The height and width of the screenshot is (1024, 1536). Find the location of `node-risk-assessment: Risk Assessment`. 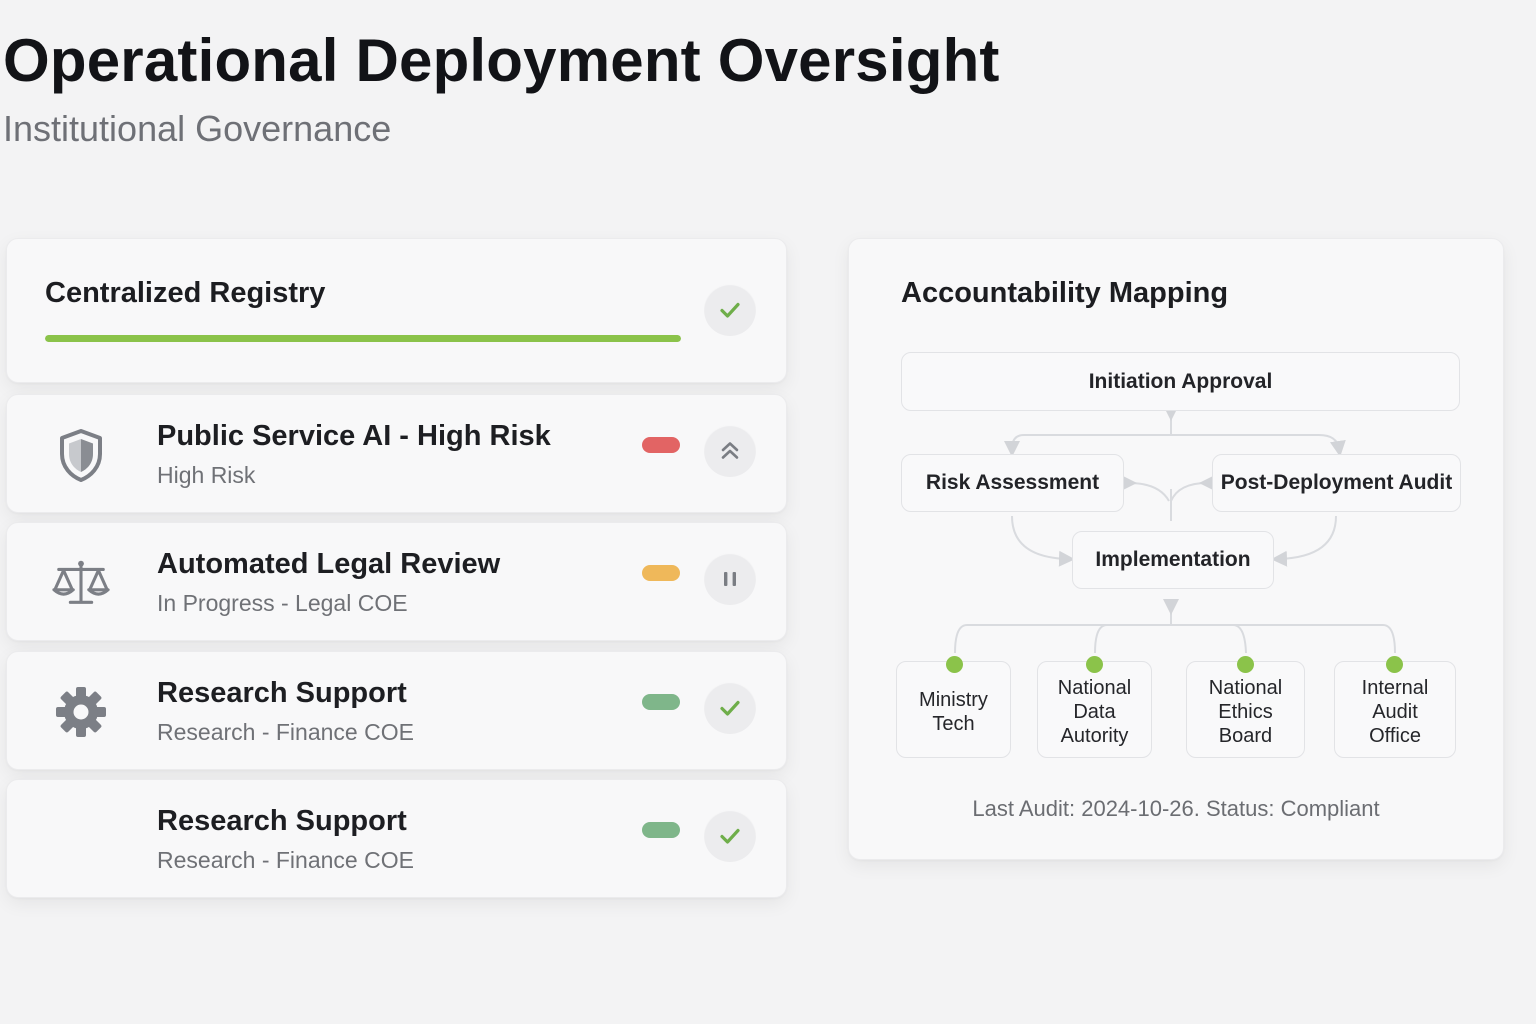

node-risk-assessment: Risk Assessment is located at coordinates (1012, 483).